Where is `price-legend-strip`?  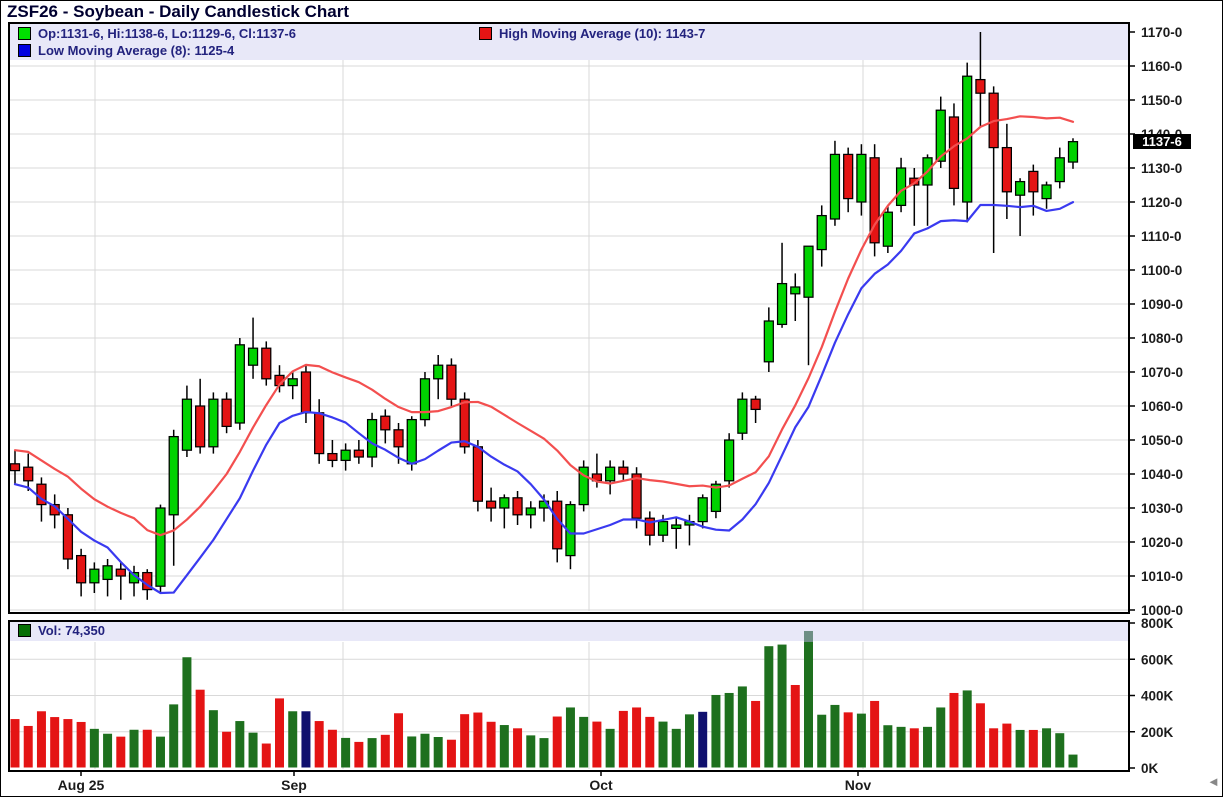
price-legend-strip is located at coordinates (569, 42).